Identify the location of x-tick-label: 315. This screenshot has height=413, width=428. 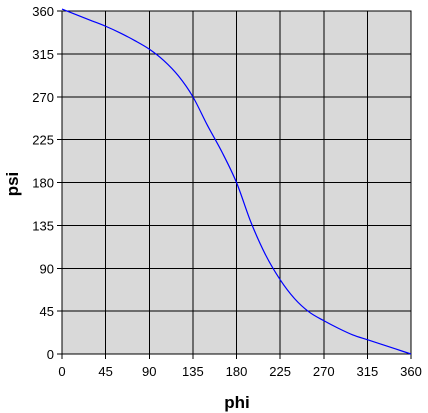
(368, 371).